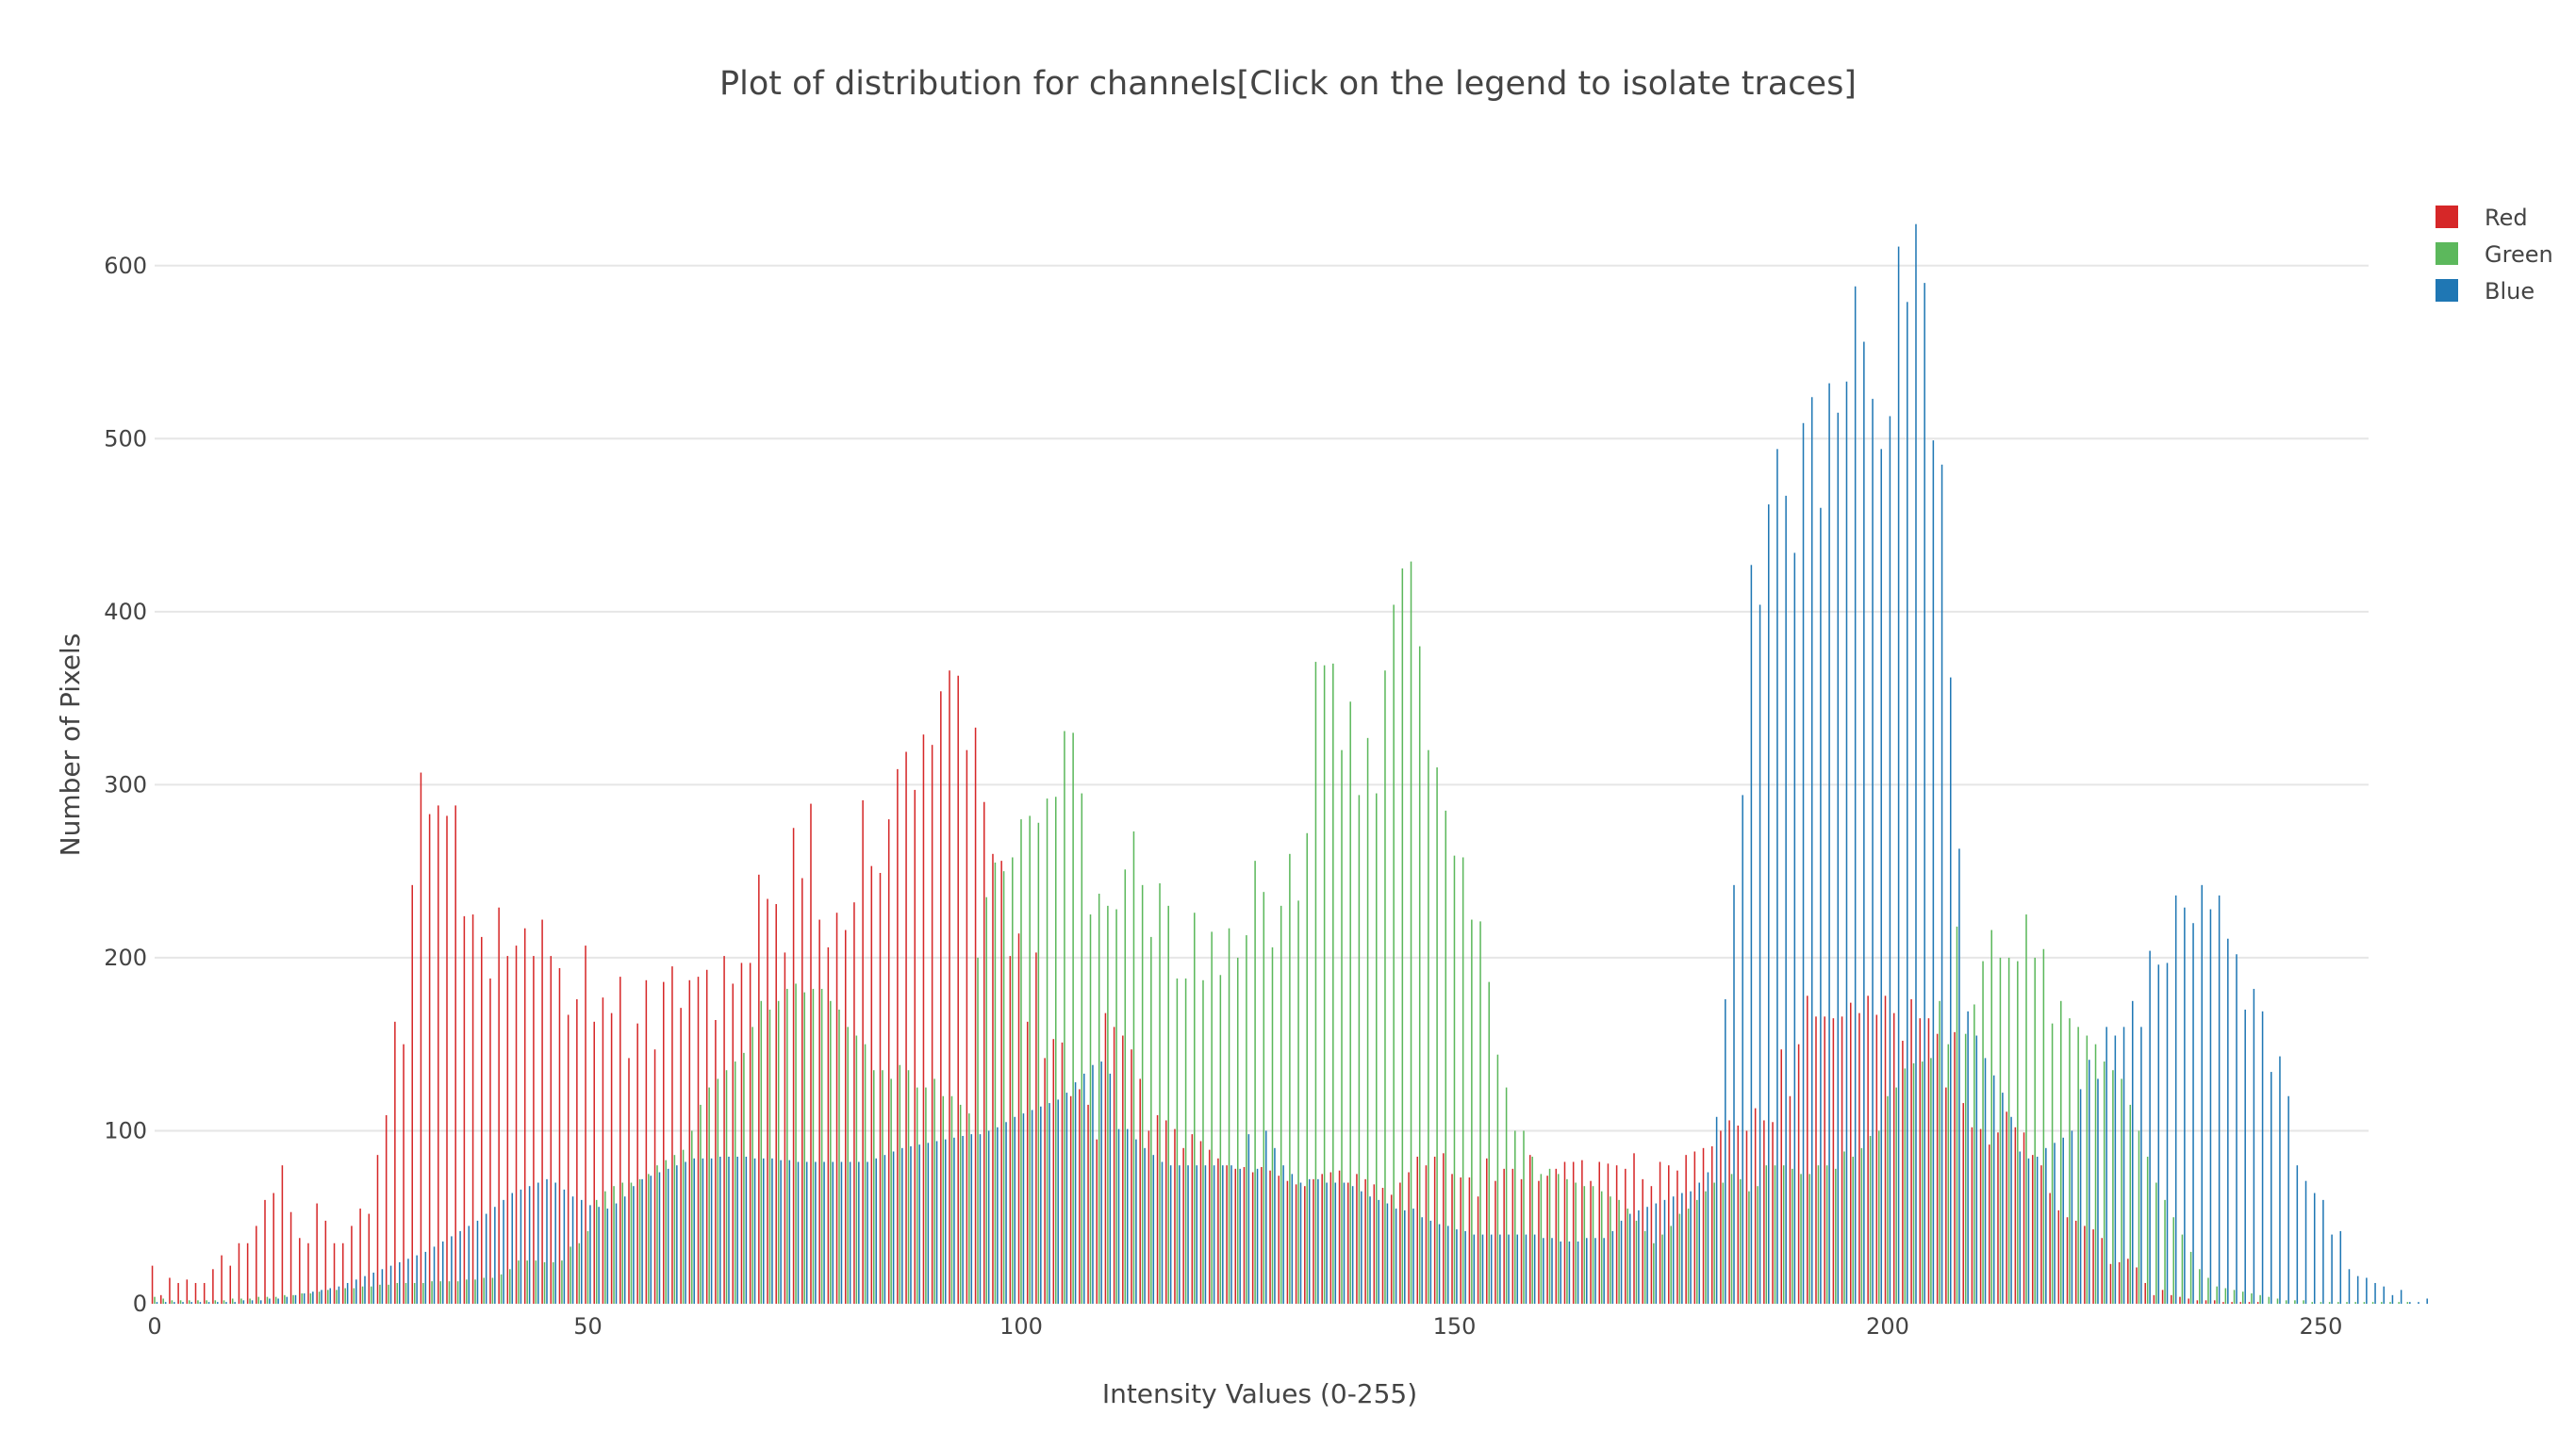 The width and height of the screenshot is (2576, 1448). What do you see at coordinates (2506, 218) in the screenshot?
I see `legend-label: Red` at bounding box center [2506, 218].